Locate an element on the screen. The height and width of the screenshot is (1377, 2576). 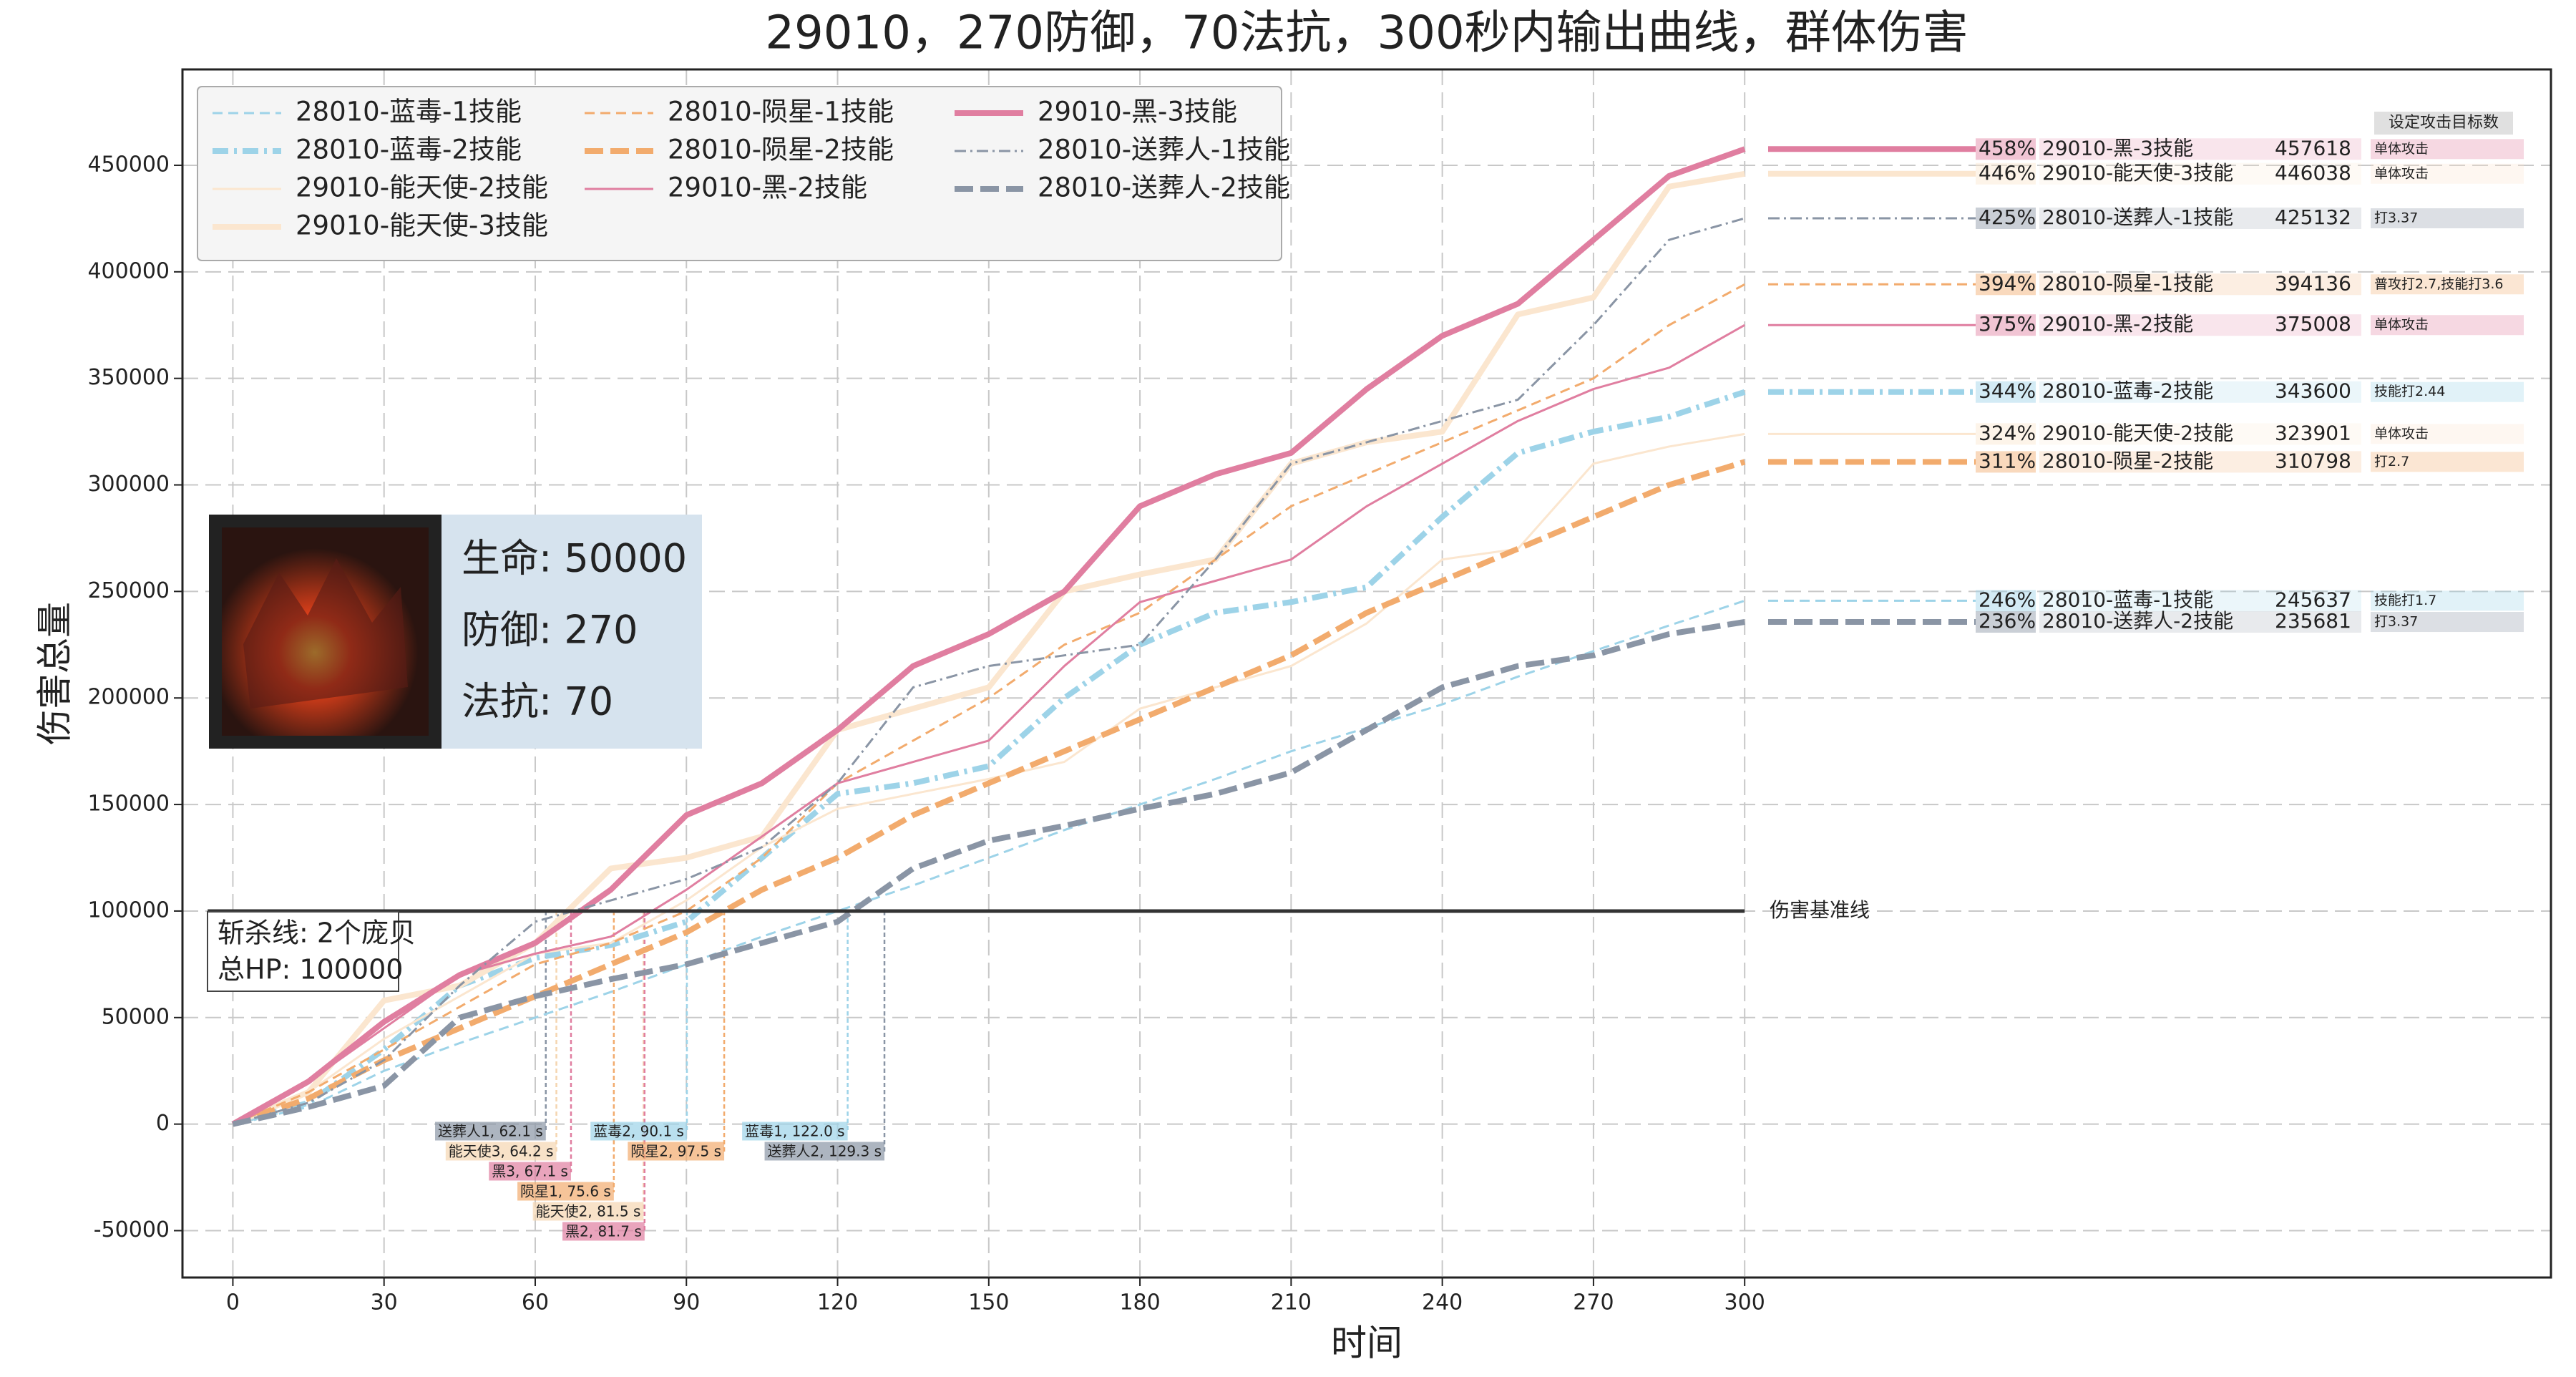
end-name: 28010-陨星-1技能 is located at coordinates (2127, 283).